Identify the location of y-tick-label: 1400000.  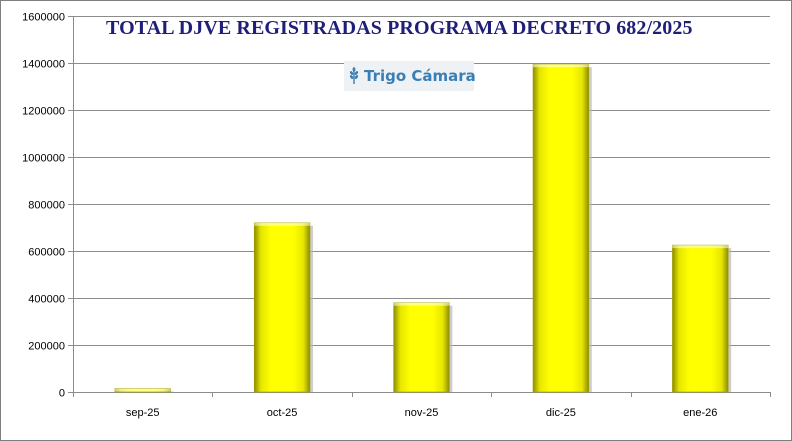
(43, 65).